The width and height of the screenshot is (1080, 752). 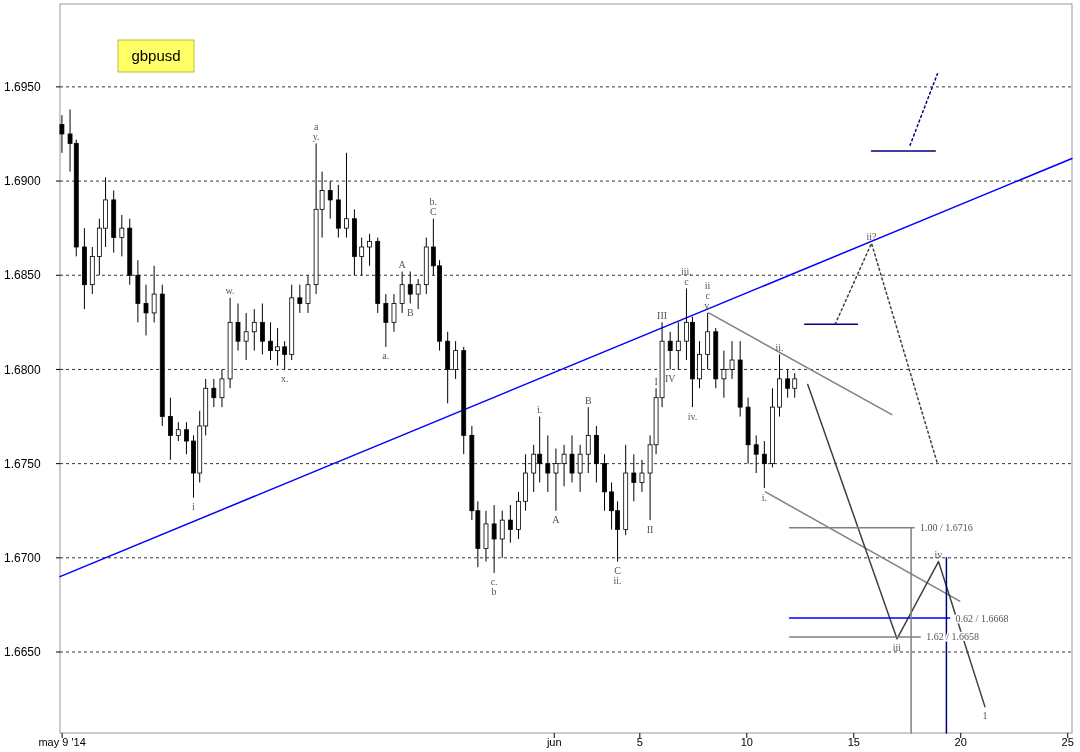 I want to click on x-tick-label: jun, so click(x=553, y=742).